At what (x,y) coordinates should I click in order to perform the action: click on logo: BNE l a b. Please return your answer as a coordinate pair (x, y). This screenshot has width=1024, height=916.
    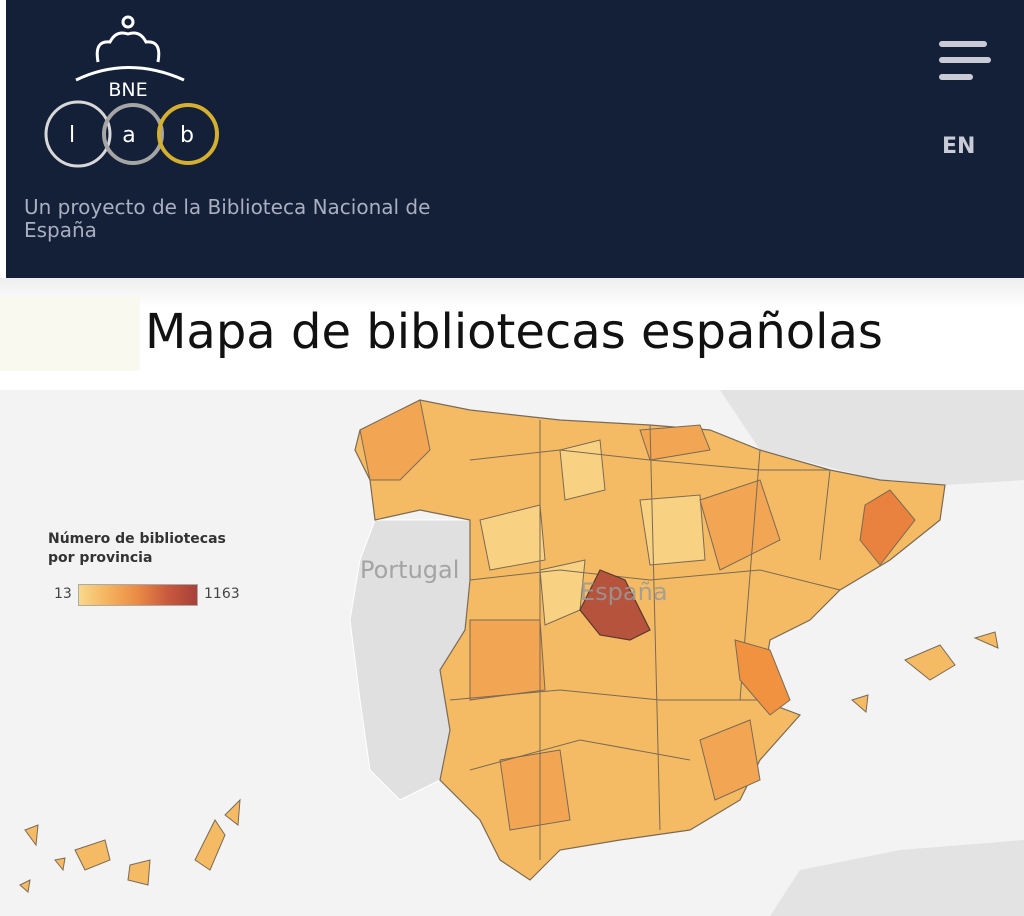
    Looking at the image, I should click on (136, 90).